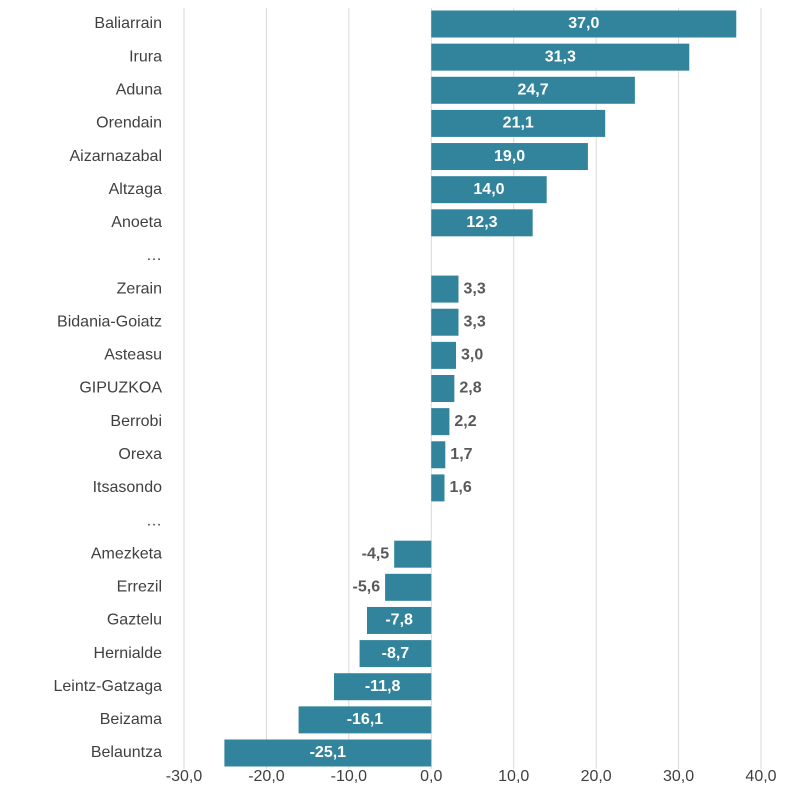  I want to click on y-tick-label: Orendain, so click(129, 123).